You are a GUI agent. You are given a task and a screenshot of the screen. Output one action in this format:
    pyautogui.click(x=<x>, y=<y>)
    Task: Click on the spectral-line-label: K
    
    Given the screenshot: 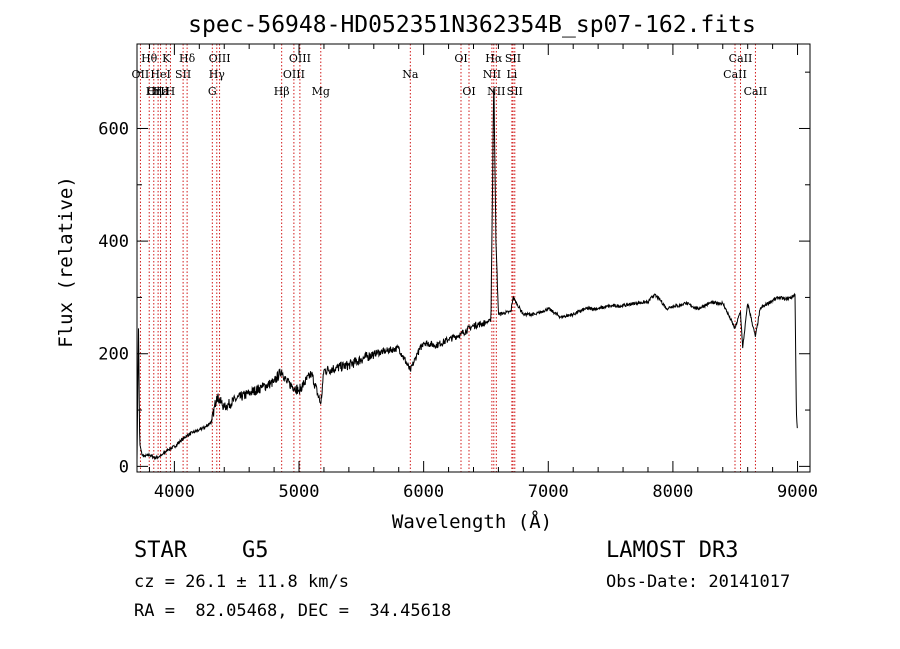 What is the action you would take?
    pyautogui.click(x=166, y=58)
    